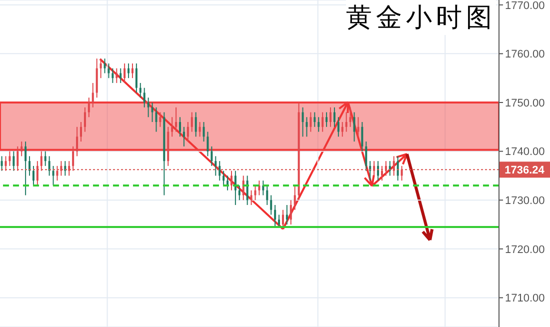  I want to click on ref-line-label: 1736.24, so click(525, 170).